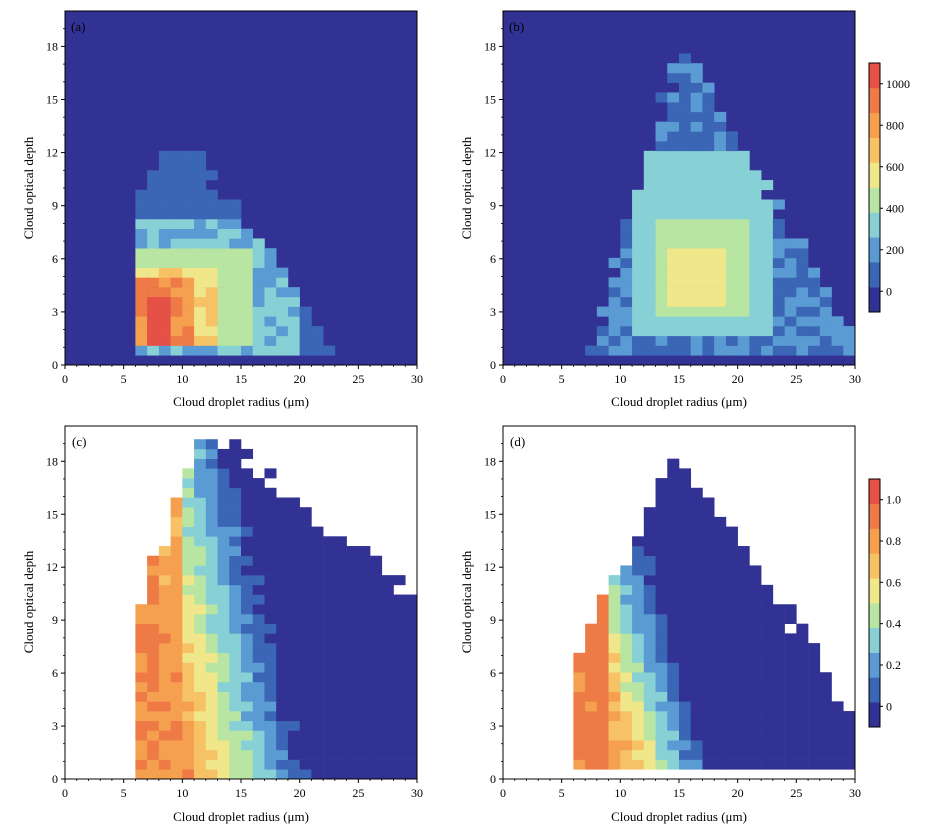 The width and height of the screenshot is (925, 840). Describe the element at coordinates (796, 793) in the screenshot. I see `x-tick-label: 25` at that location.